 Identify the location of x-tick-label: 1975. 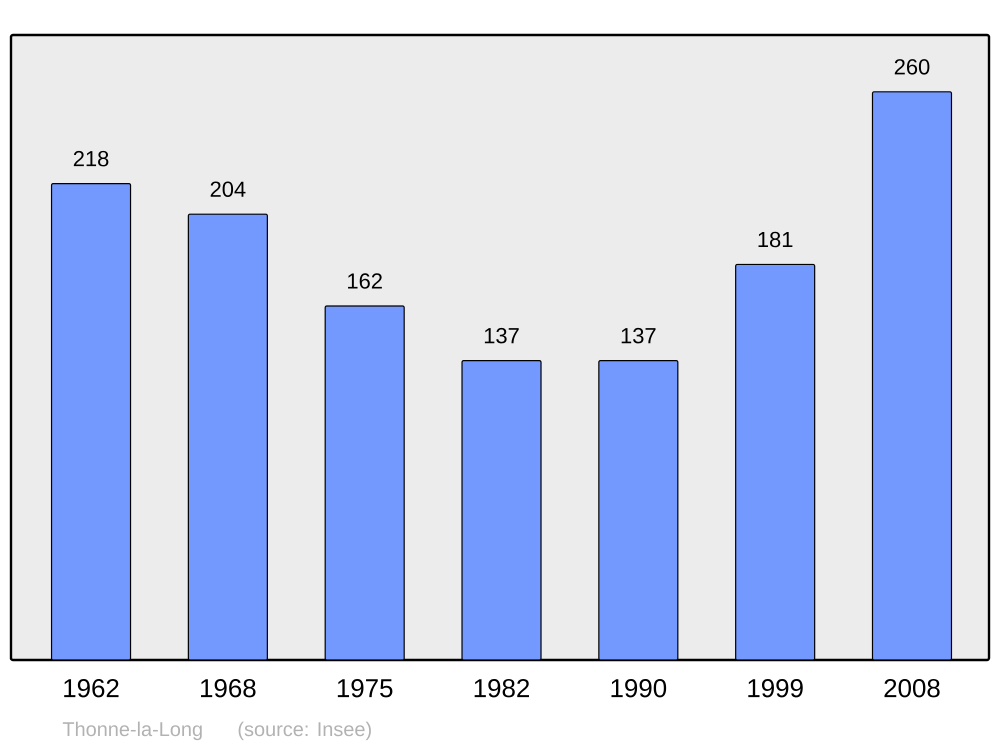
(365, 688).